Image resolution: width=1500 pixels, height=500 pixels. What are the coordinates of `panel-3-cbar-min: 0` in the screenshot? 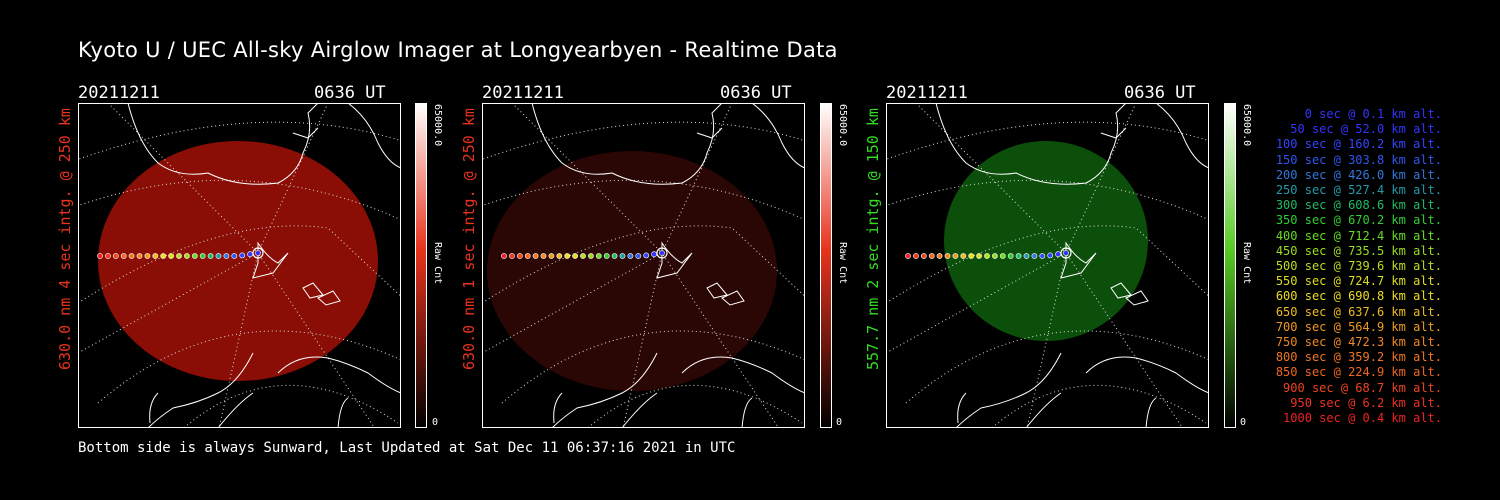 It's located at (1243, 422).